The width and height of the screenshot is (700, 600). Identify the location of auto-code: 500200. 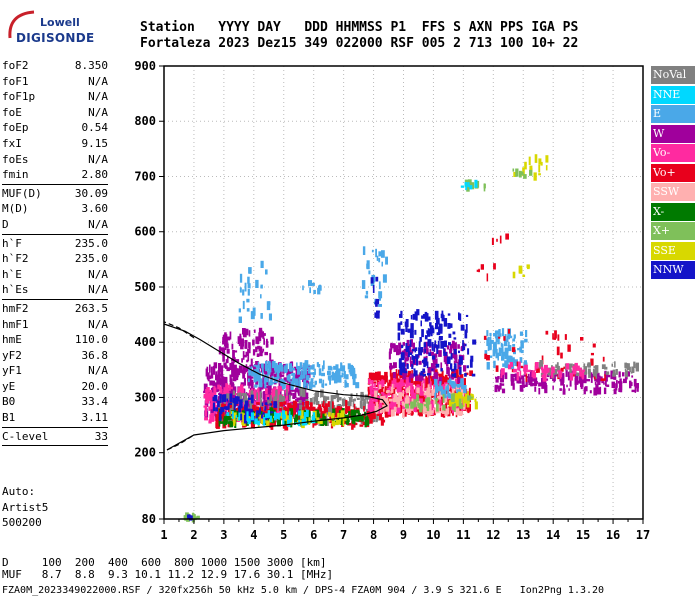
(22, 523).